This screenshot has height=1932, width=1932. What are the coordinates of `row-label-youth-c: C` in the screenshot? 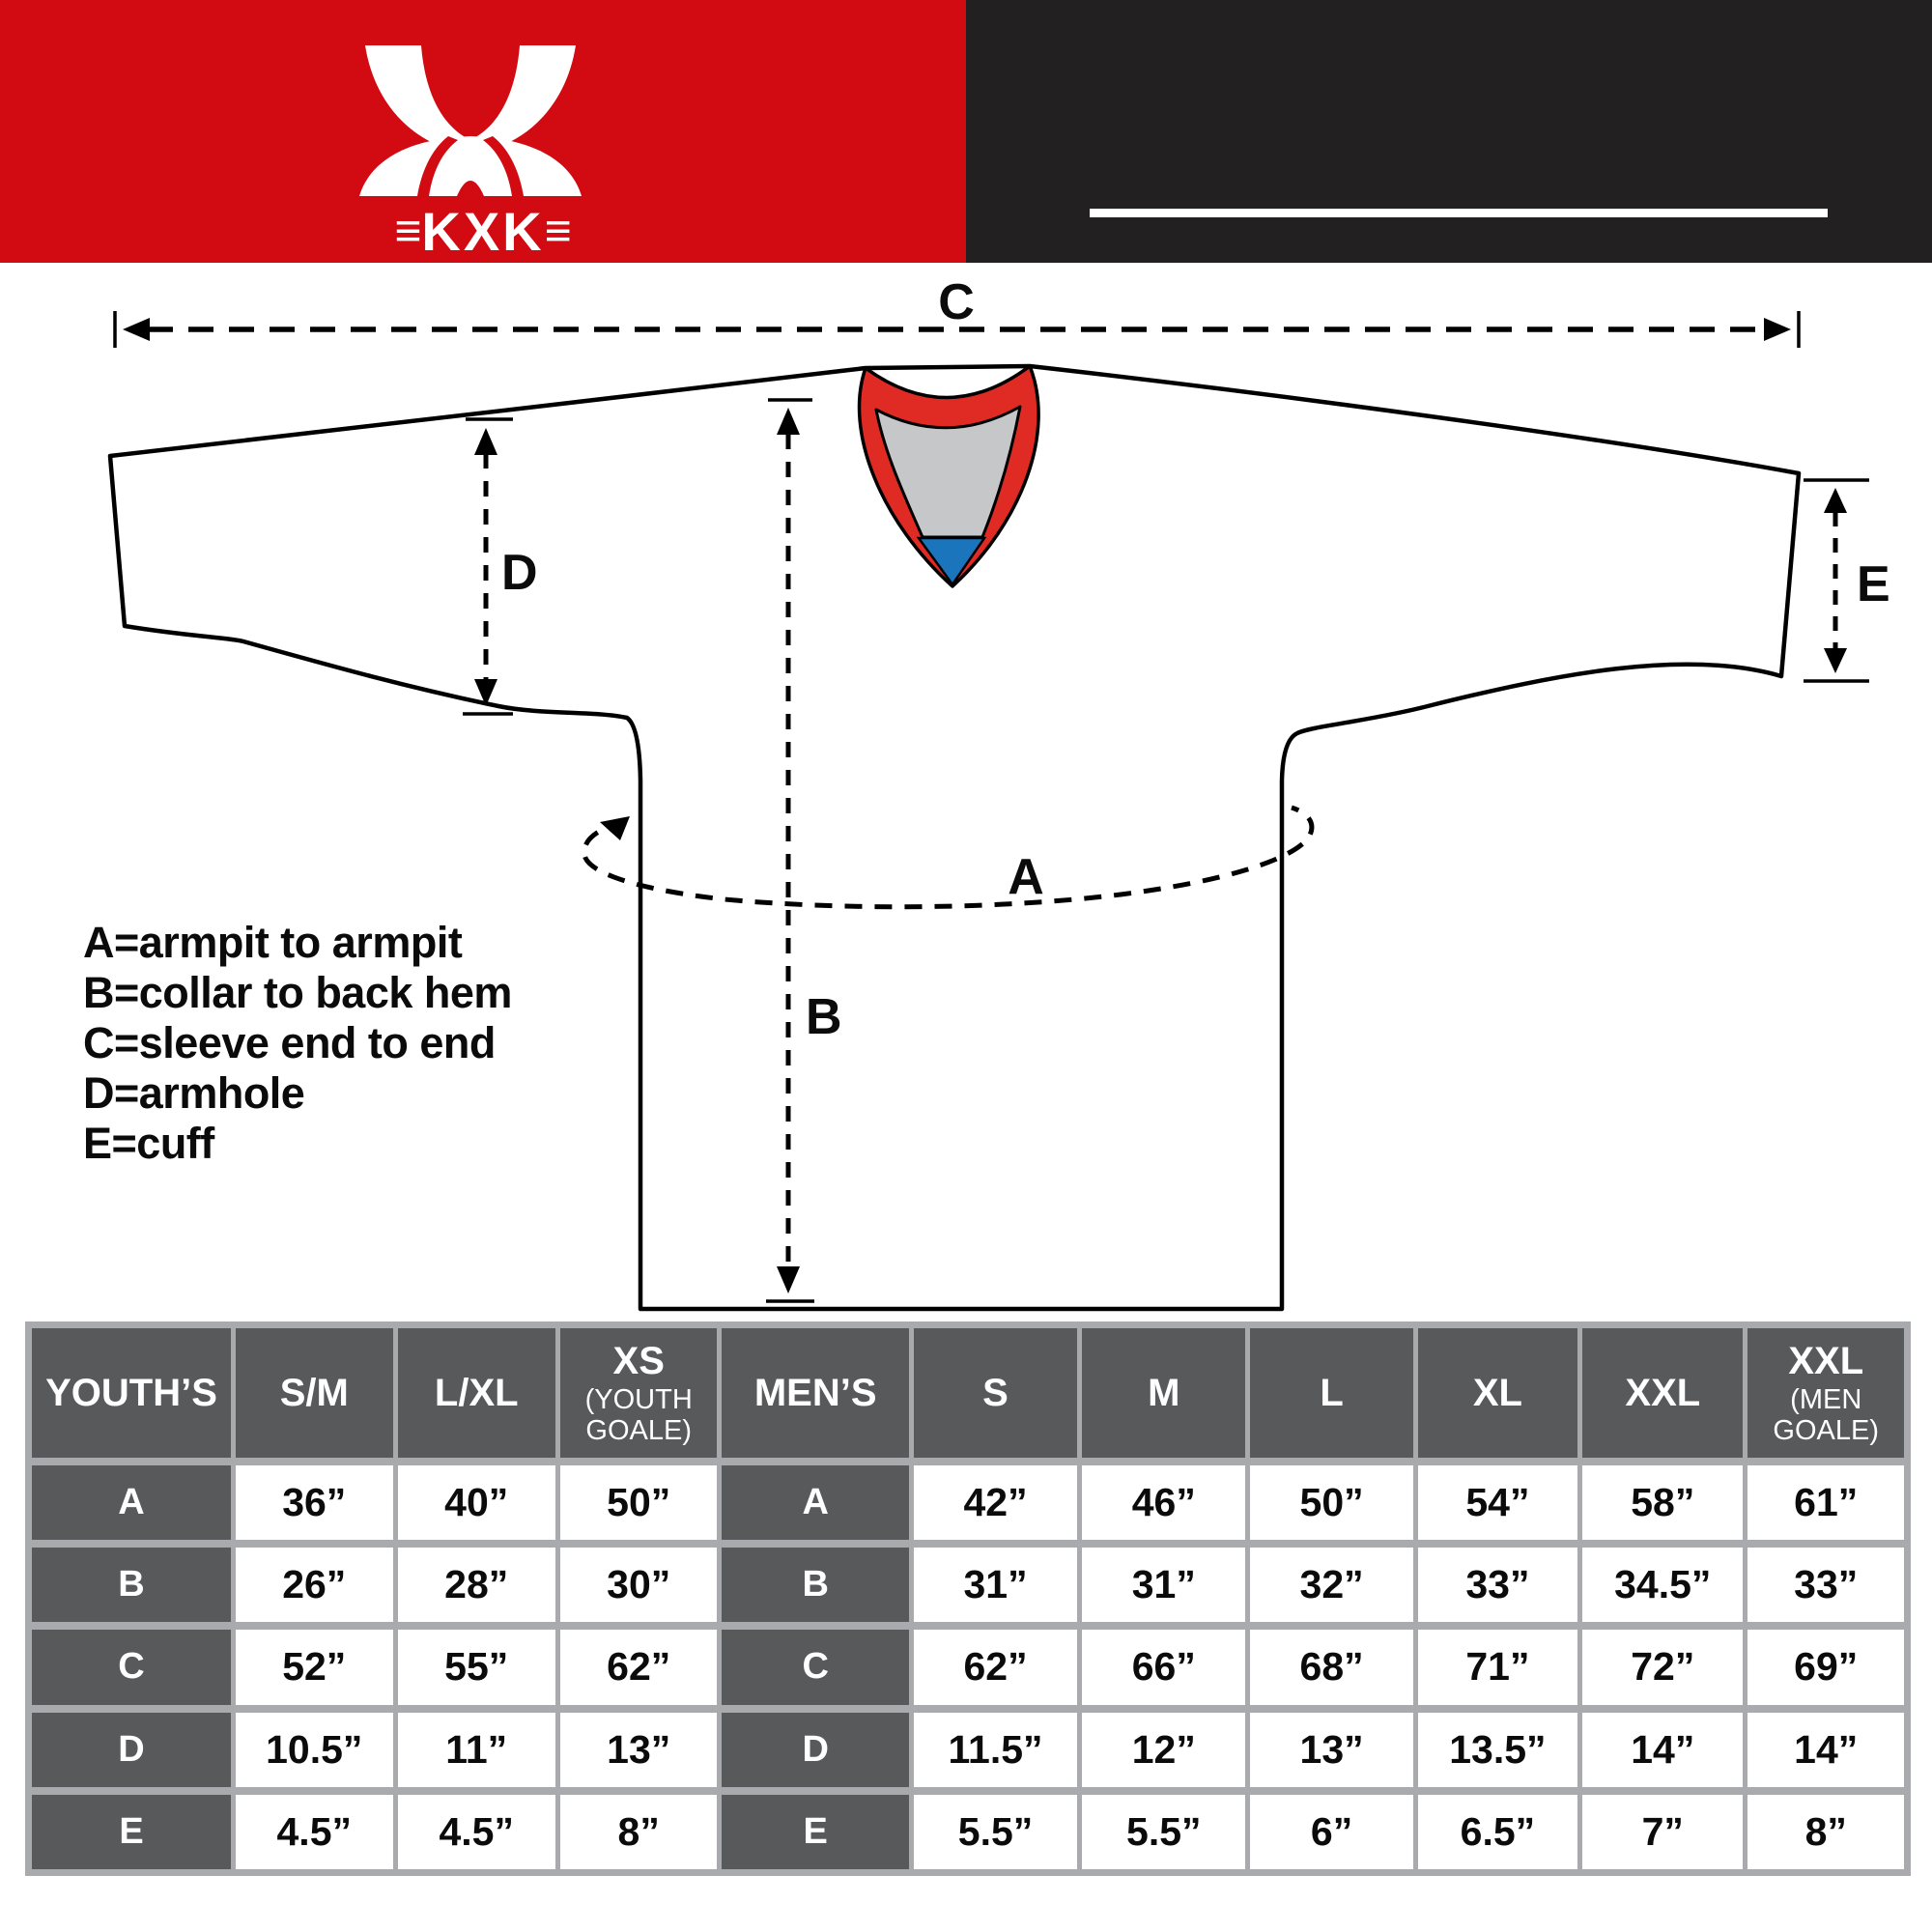 It's located at (132, 1667).